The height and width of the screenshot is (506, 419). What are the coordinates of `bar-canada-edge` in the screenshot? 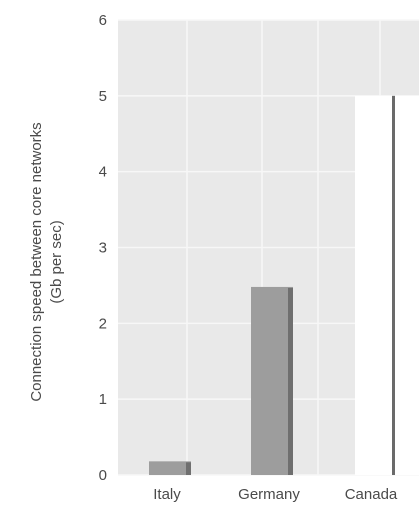 It's located at (393, 285).